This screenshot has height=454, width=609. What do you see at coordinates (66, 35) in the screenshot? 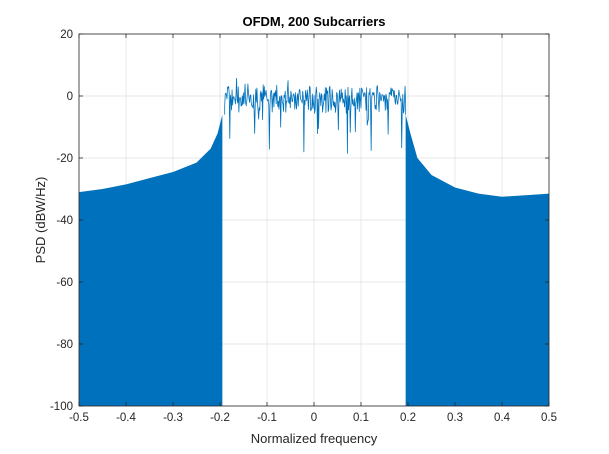
I see `y-tick-label: 20` at bounding box center [66, 35].